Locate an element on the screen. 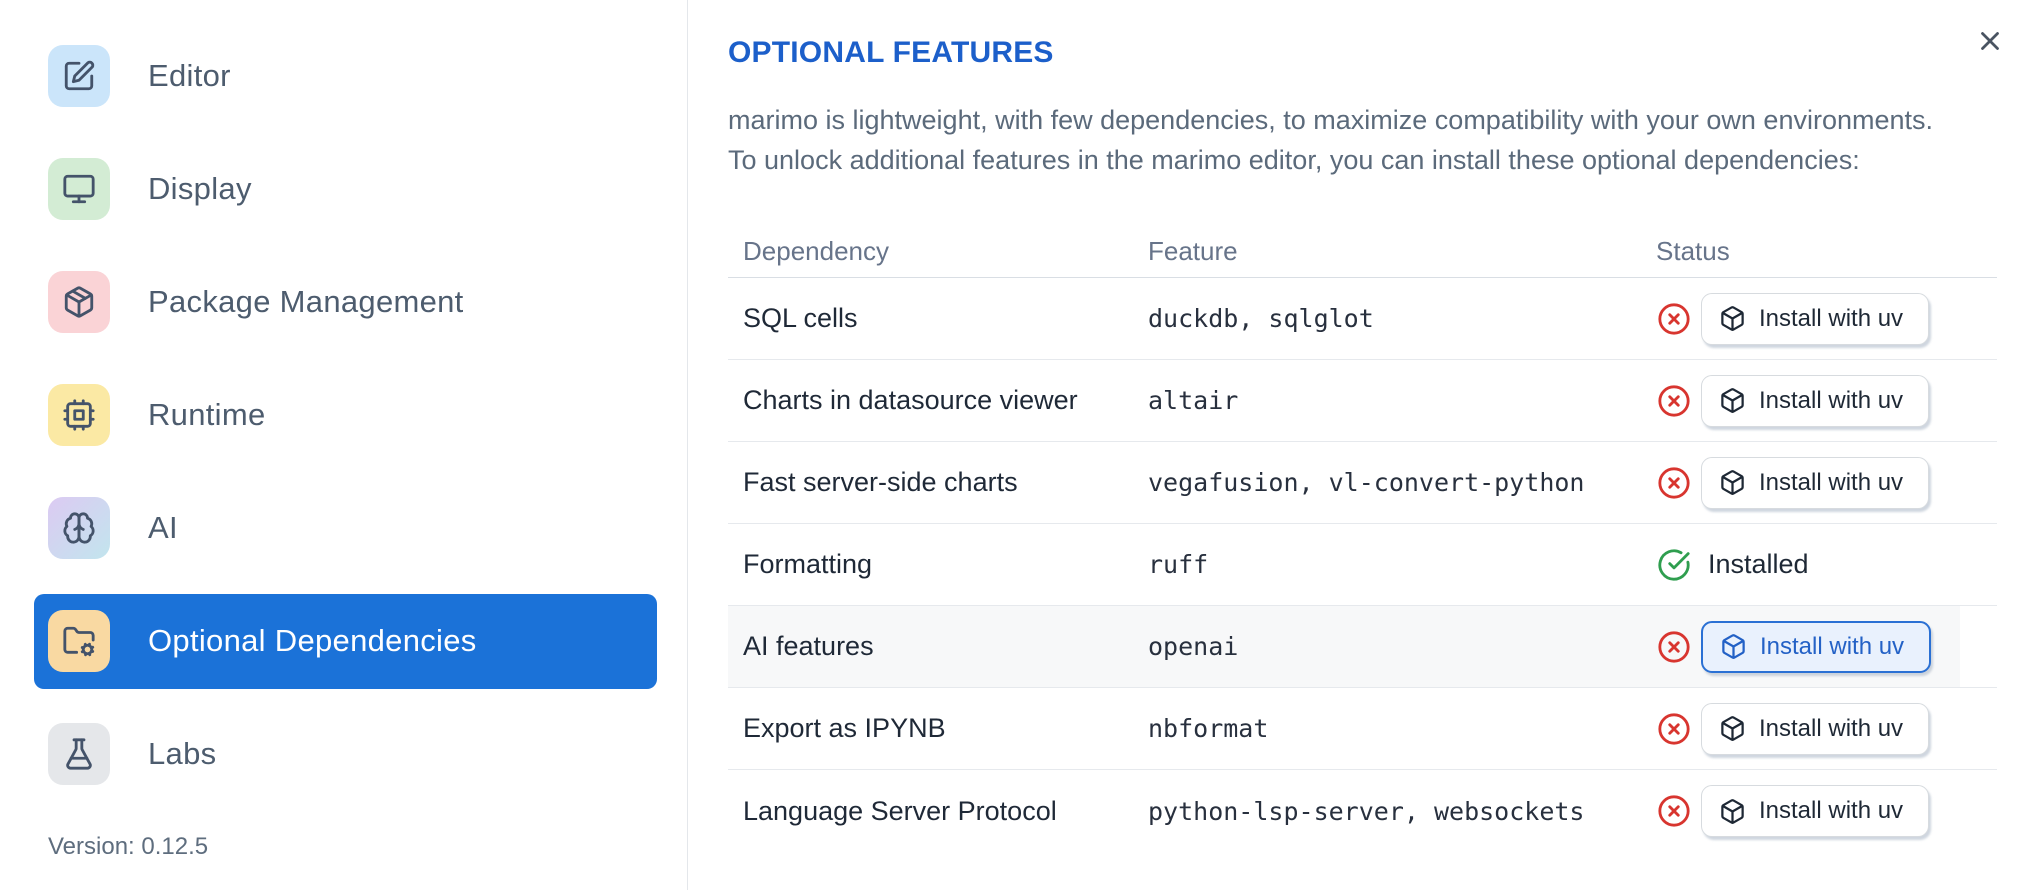 This screenshot has width=2042, height=890. sidebar-item-label: Display is located at coordinates (200, 188).